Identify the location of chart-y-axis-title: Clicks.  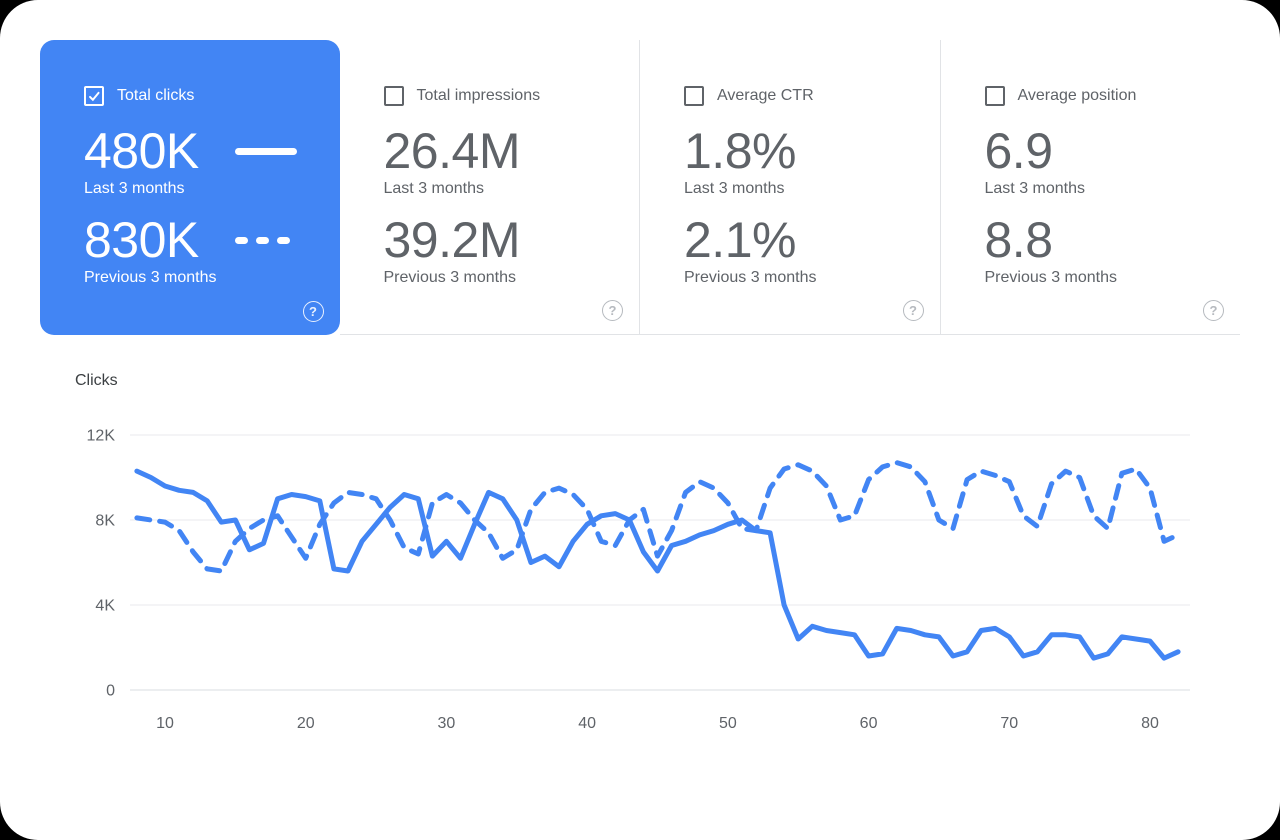
(96, 380).